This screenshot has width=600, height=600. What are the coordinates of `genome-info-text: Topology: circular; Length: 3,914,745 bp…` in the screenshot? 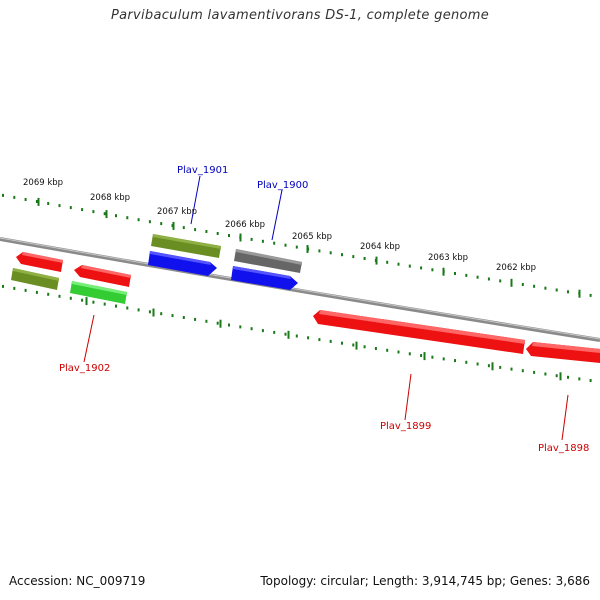 It's located at (425, 581).